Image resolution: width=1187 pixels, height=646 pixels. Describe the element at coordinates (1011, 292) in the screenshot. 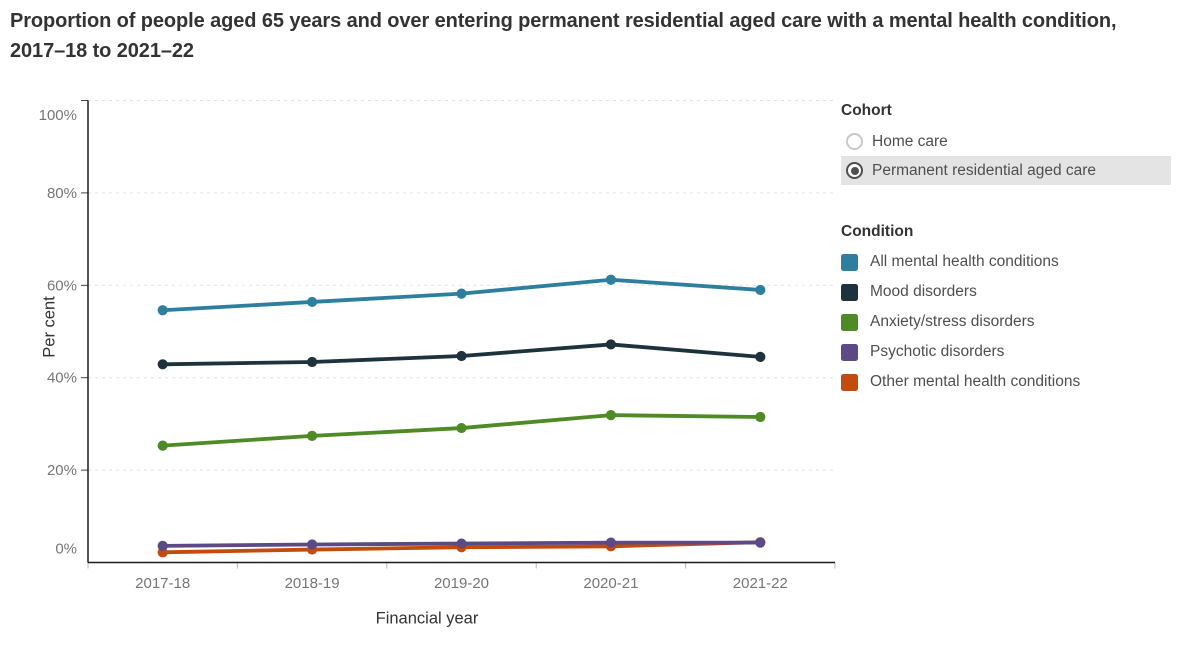

I see `legend-item: Mood disorders` at that location.